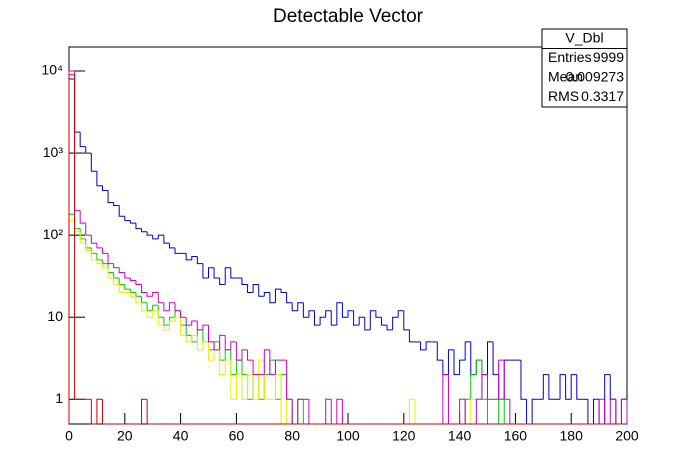 Image resolution: width=696 pixels, height=472 pixels. Describe the element at coordinates (602, 96) in the screenshot. I see `stats-value: 0.3317` at that location.